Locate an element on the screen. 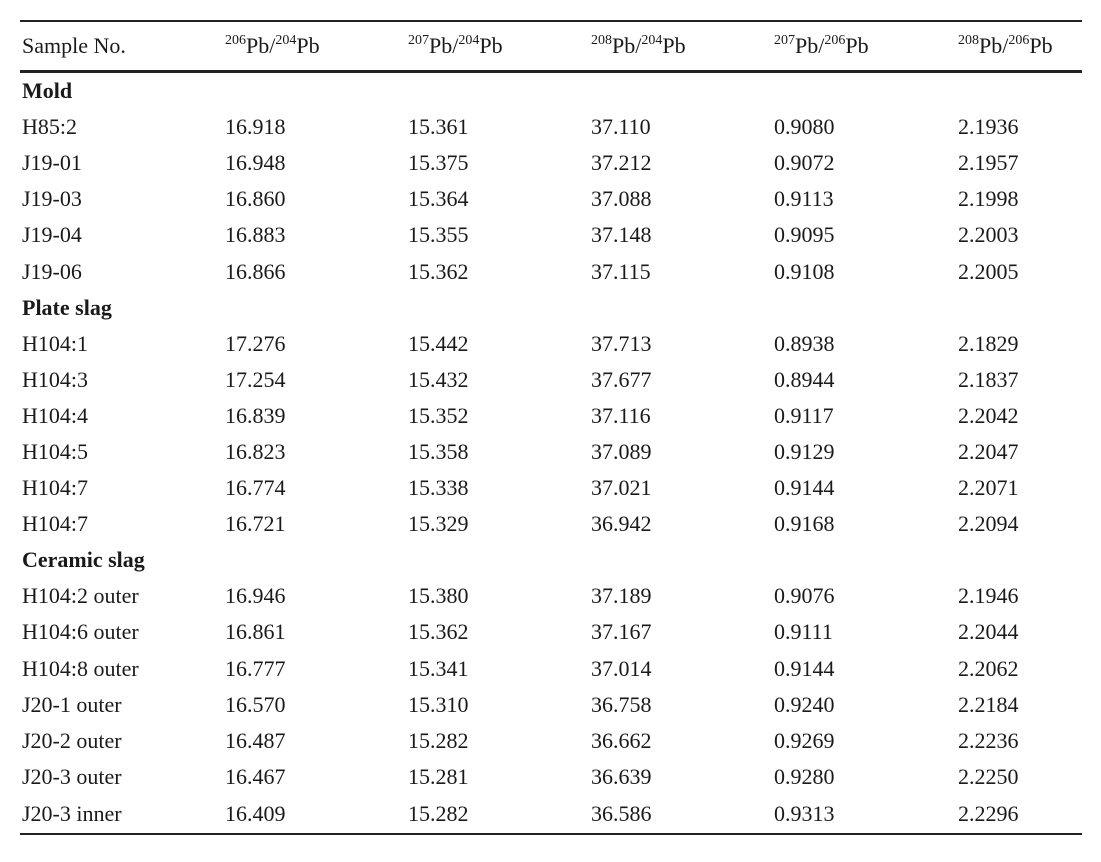 The width and height of the screenshot is (1101, 862). sample-id-cell: H104:8 outer is located at coordinates (80, 668).